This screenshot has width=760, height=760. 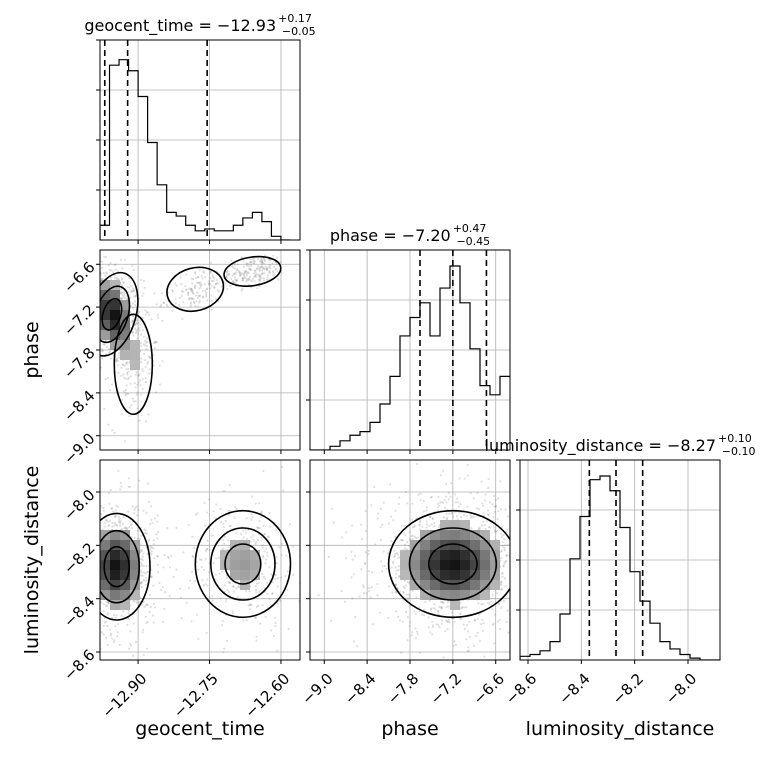 I want to click on x-tick-label: −9.0, so click(x=317, y=689).